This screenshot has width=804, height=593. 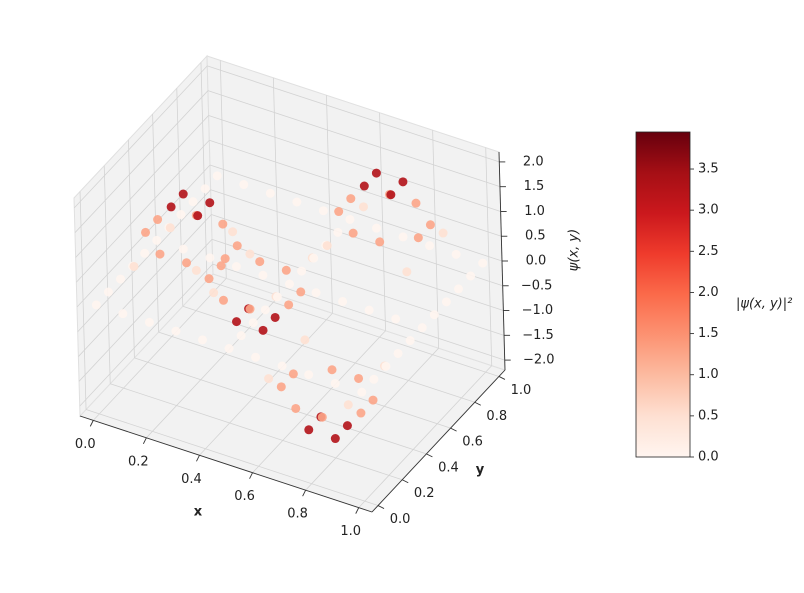 I want to click on x-tick-label: 0.2, so click(x=138, y=461).